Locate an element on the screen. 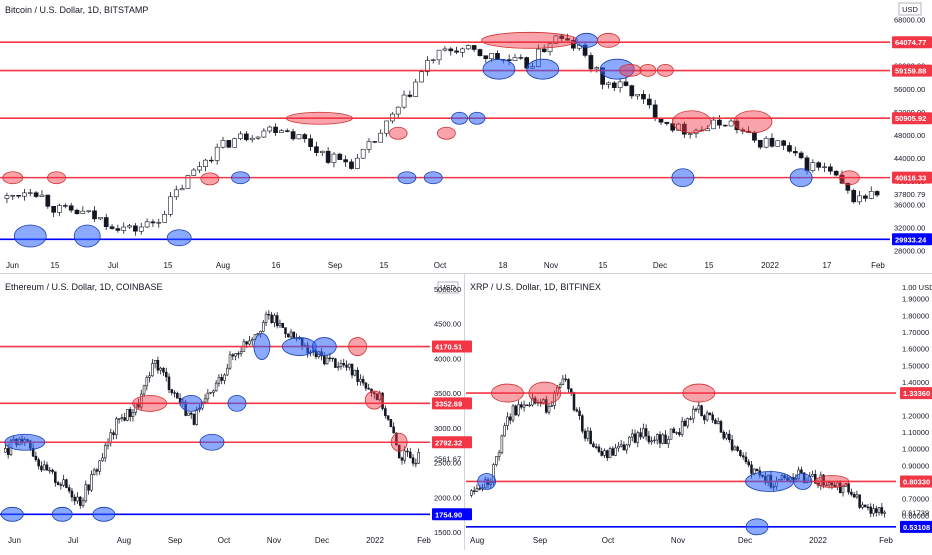 The height and width of the screenshot is (555, 932). btc-y-tick-8: 36000.00 is located at coordinates (909, 204).